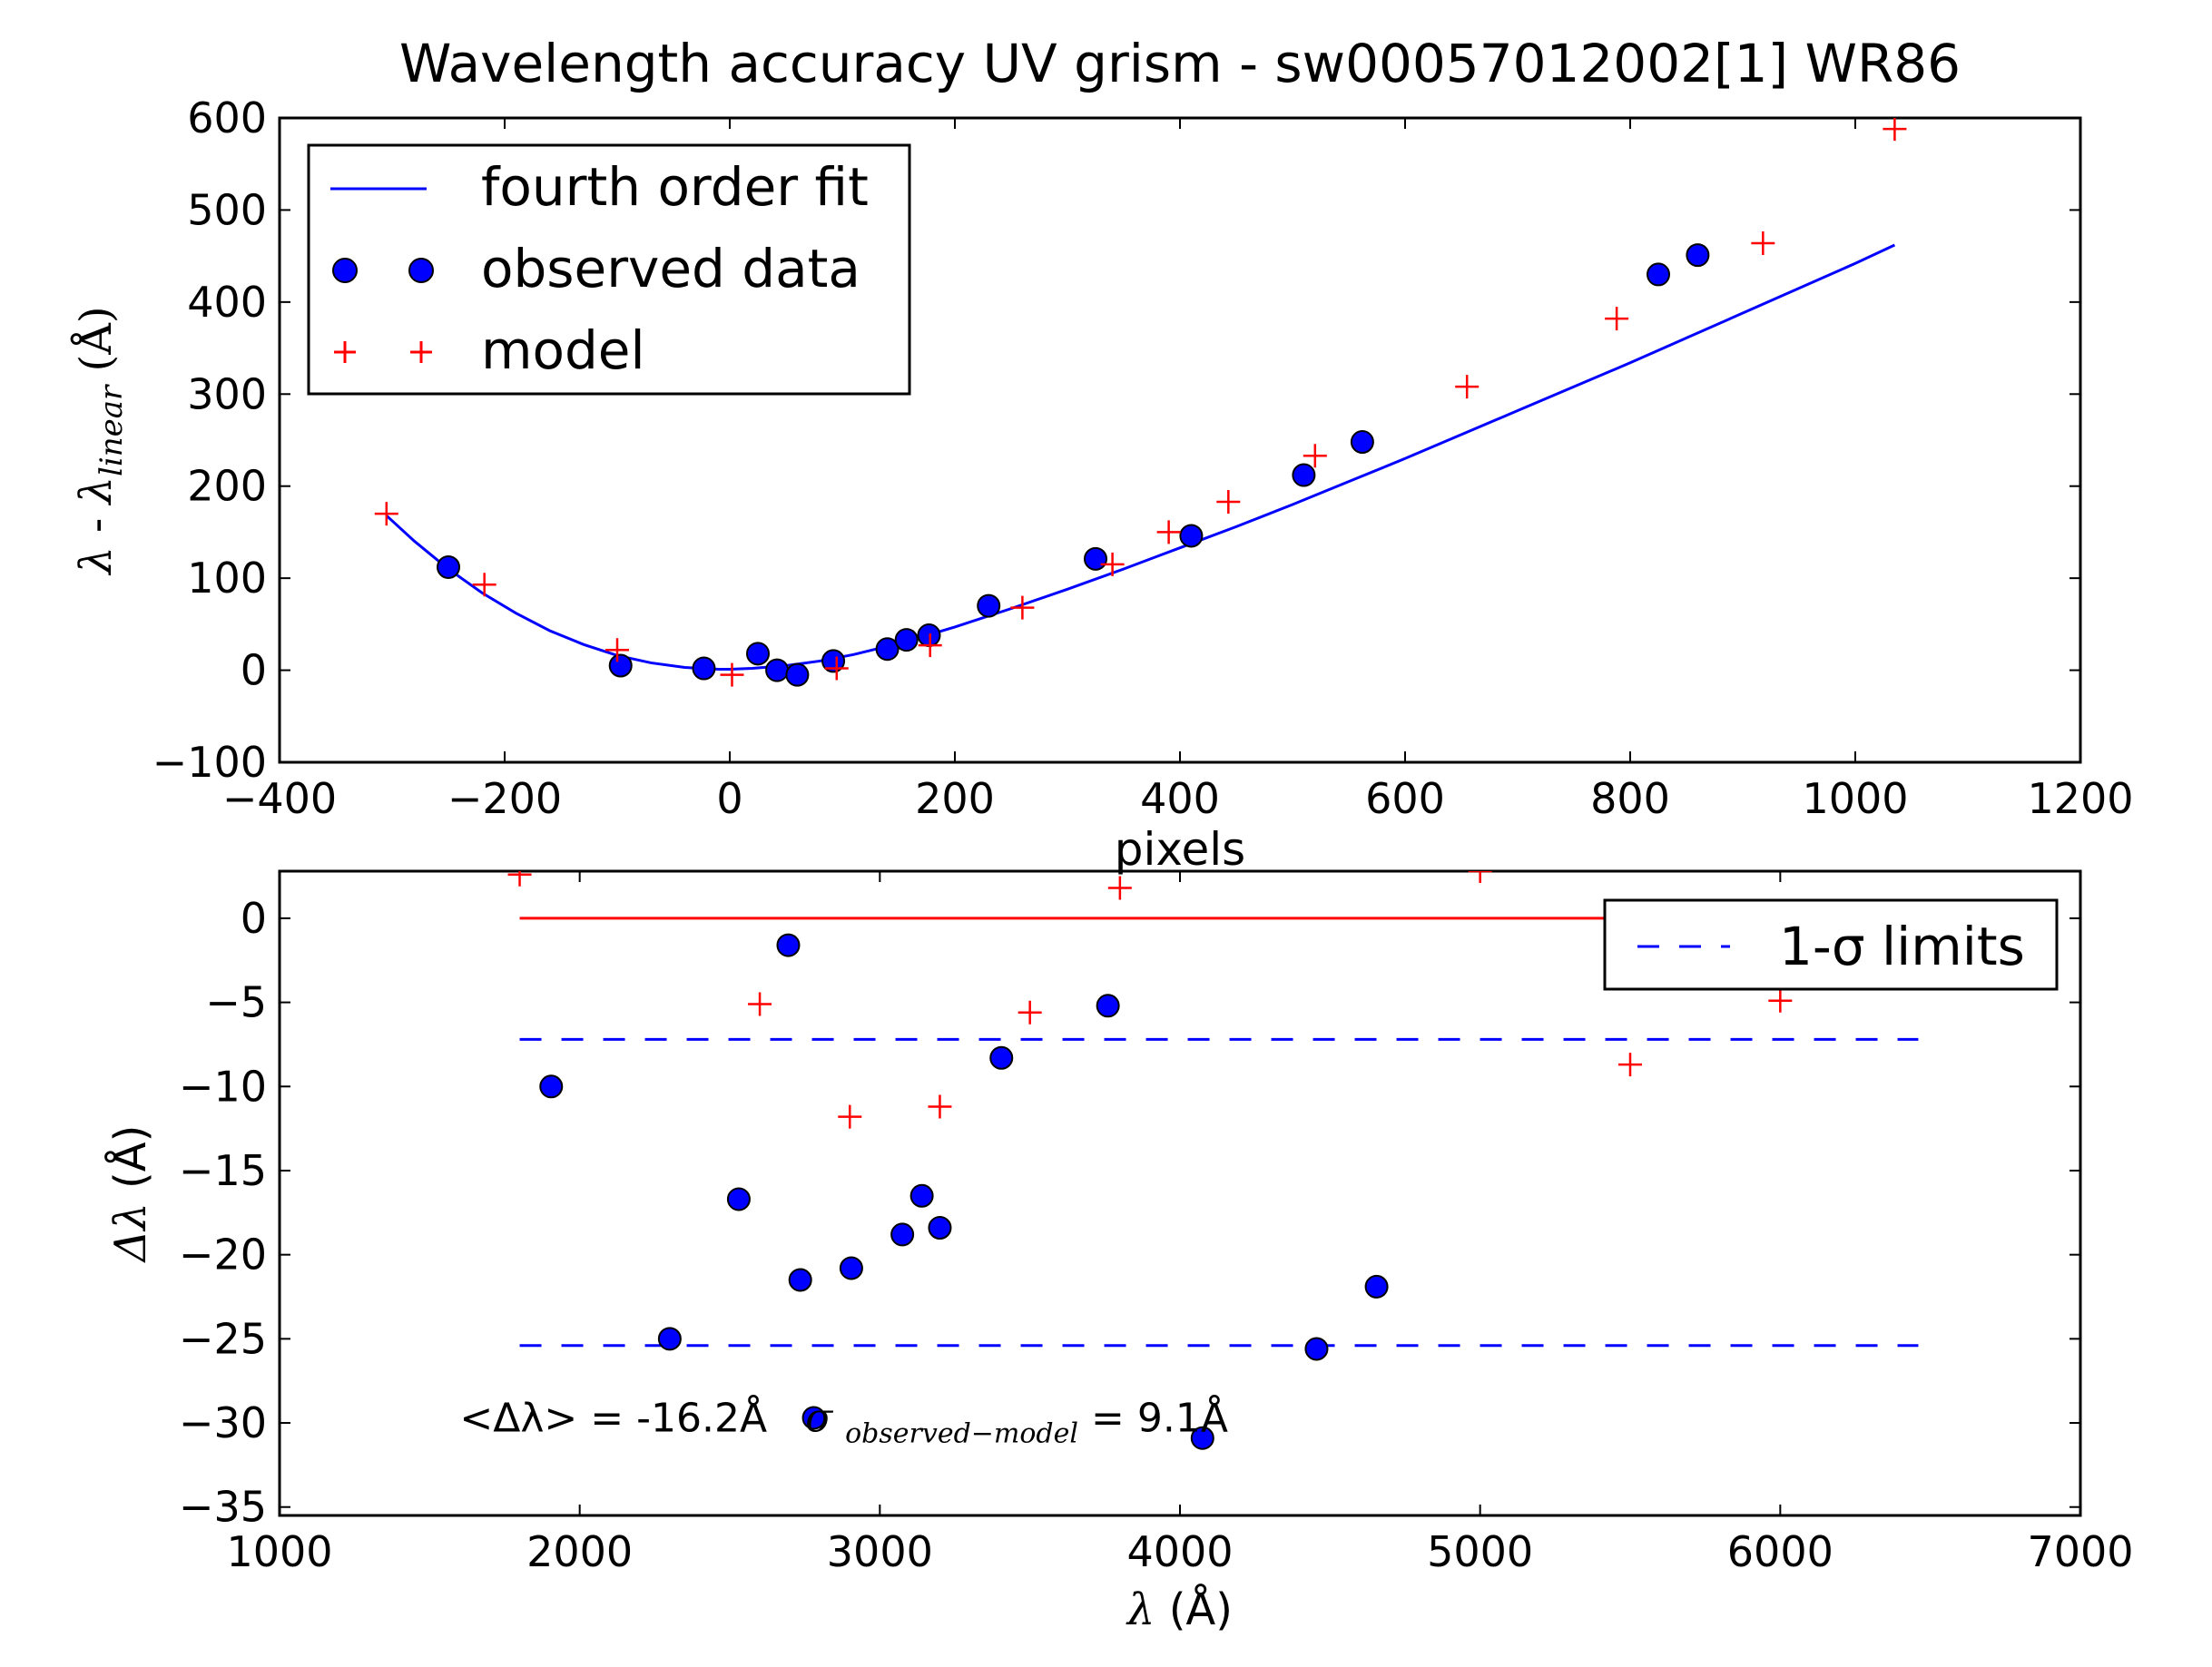 Image resolution: width=2212 pixels, height=1667 pixels. I want to click on top-x-tick-label: 1200, so click(2080, 798).